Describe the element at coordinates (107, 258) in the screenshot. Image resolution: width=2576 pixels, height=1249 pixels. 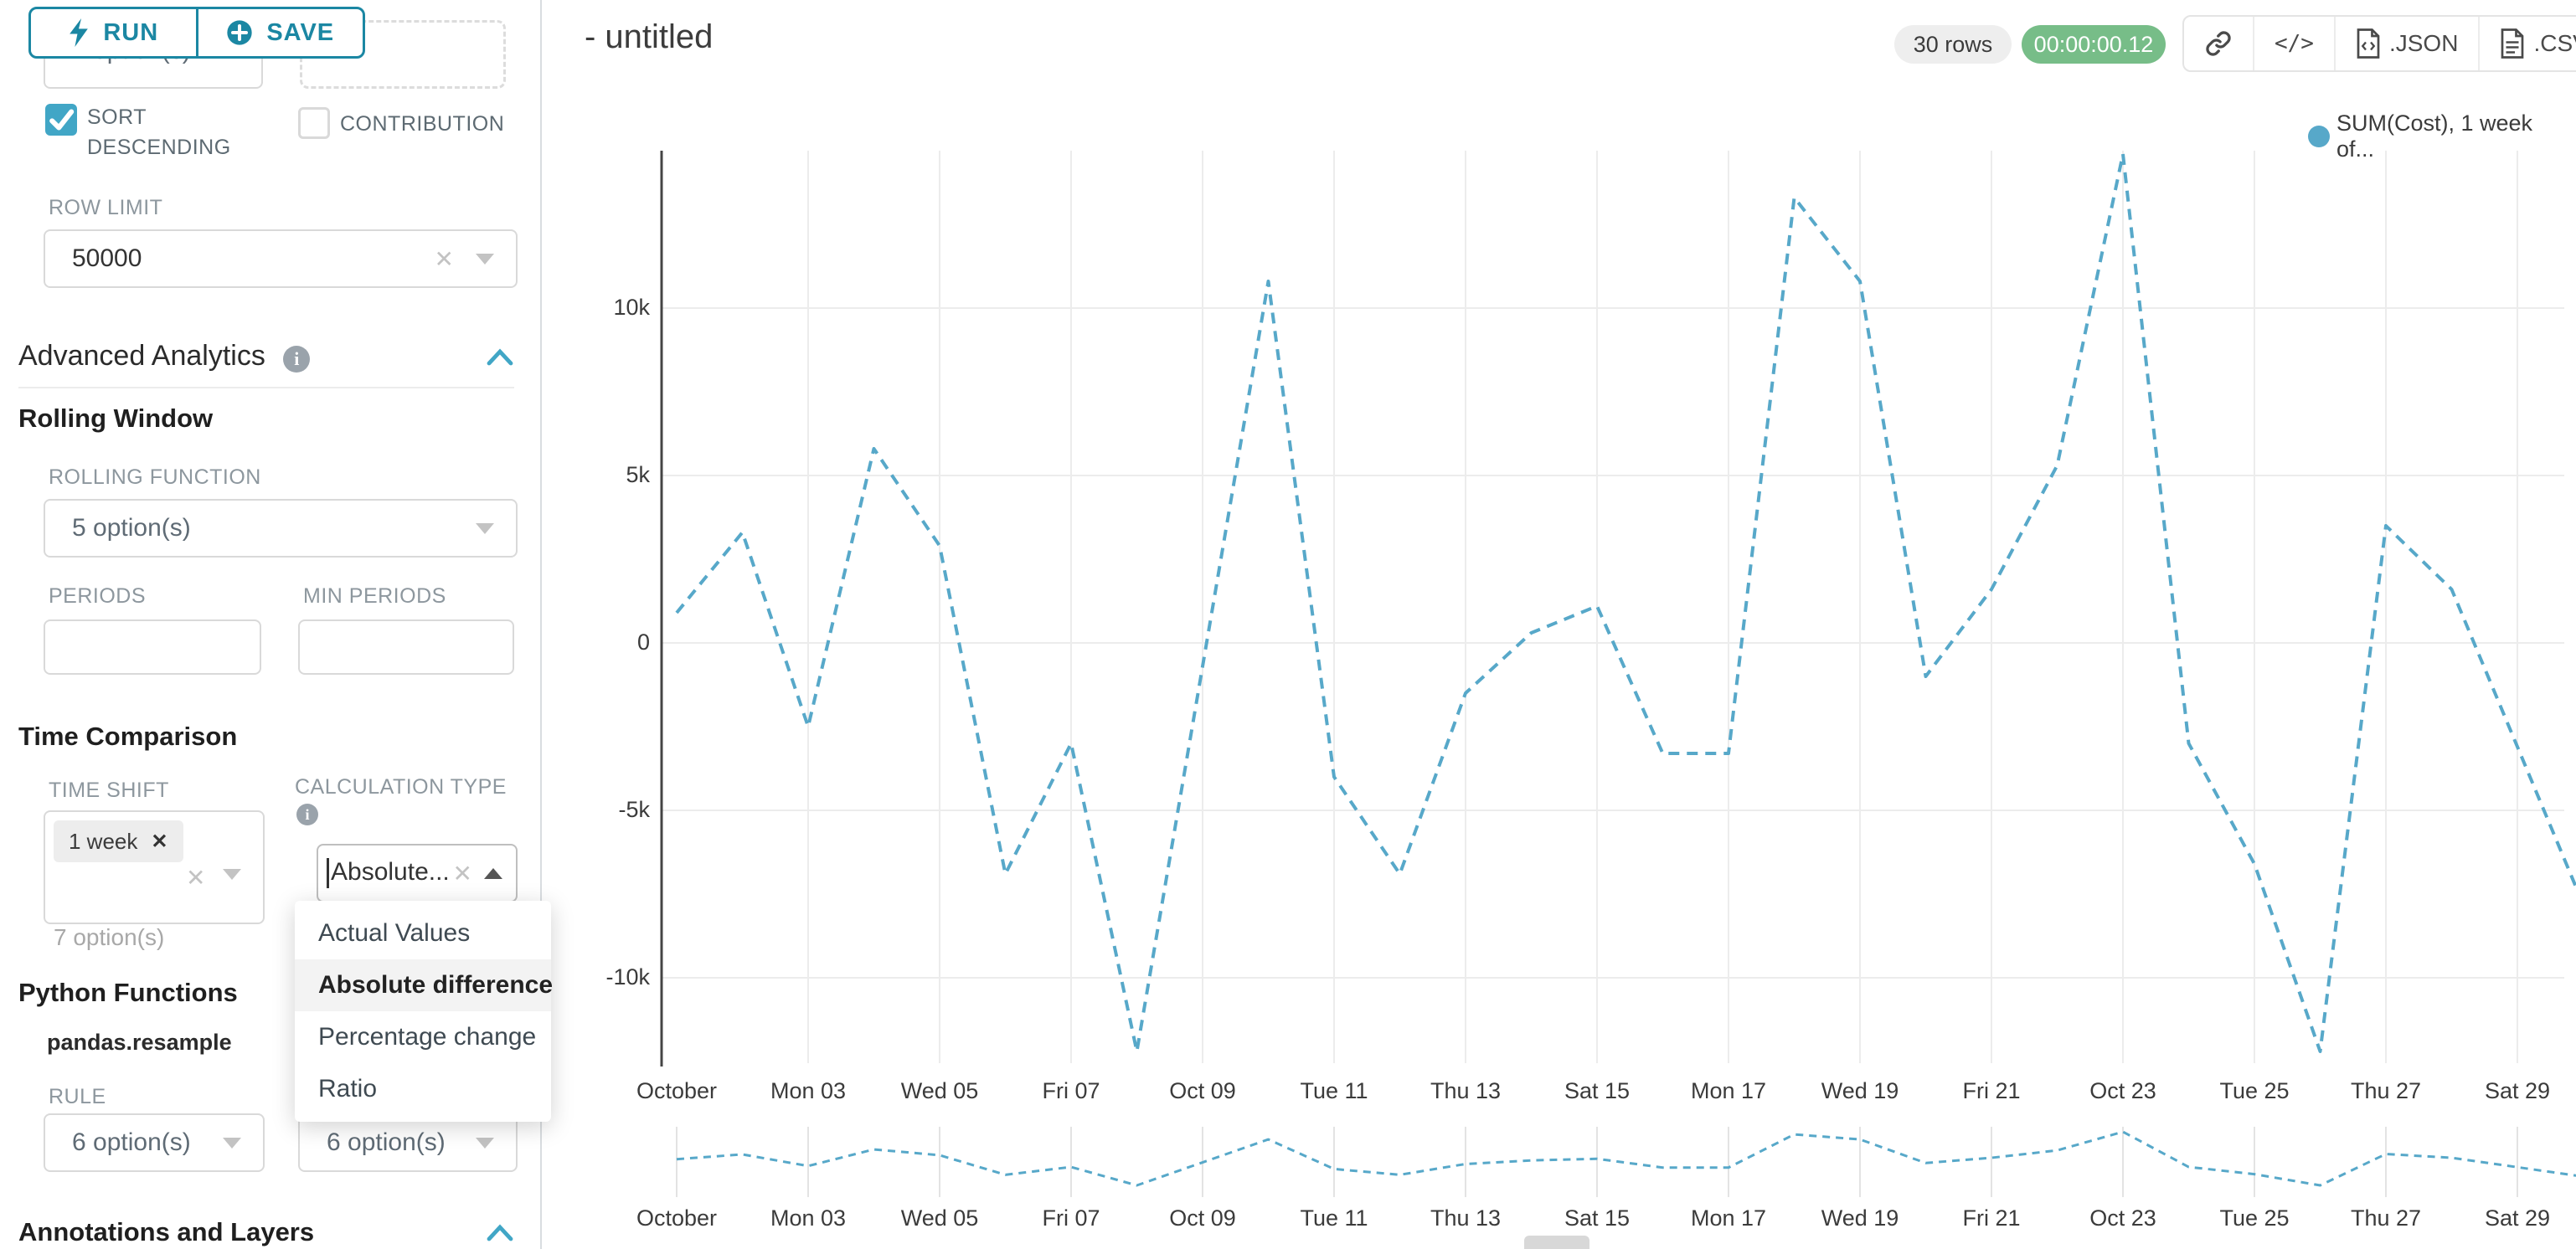
I see `row-limit-value: 50000` at that location.